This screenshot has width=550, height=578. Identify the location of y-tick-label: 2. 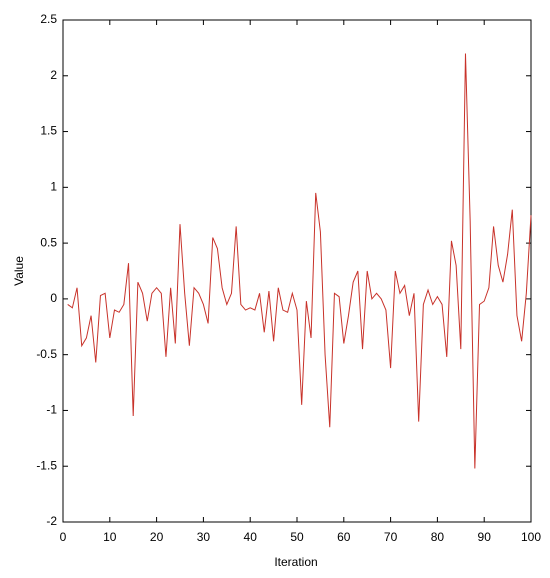
(53, 75).